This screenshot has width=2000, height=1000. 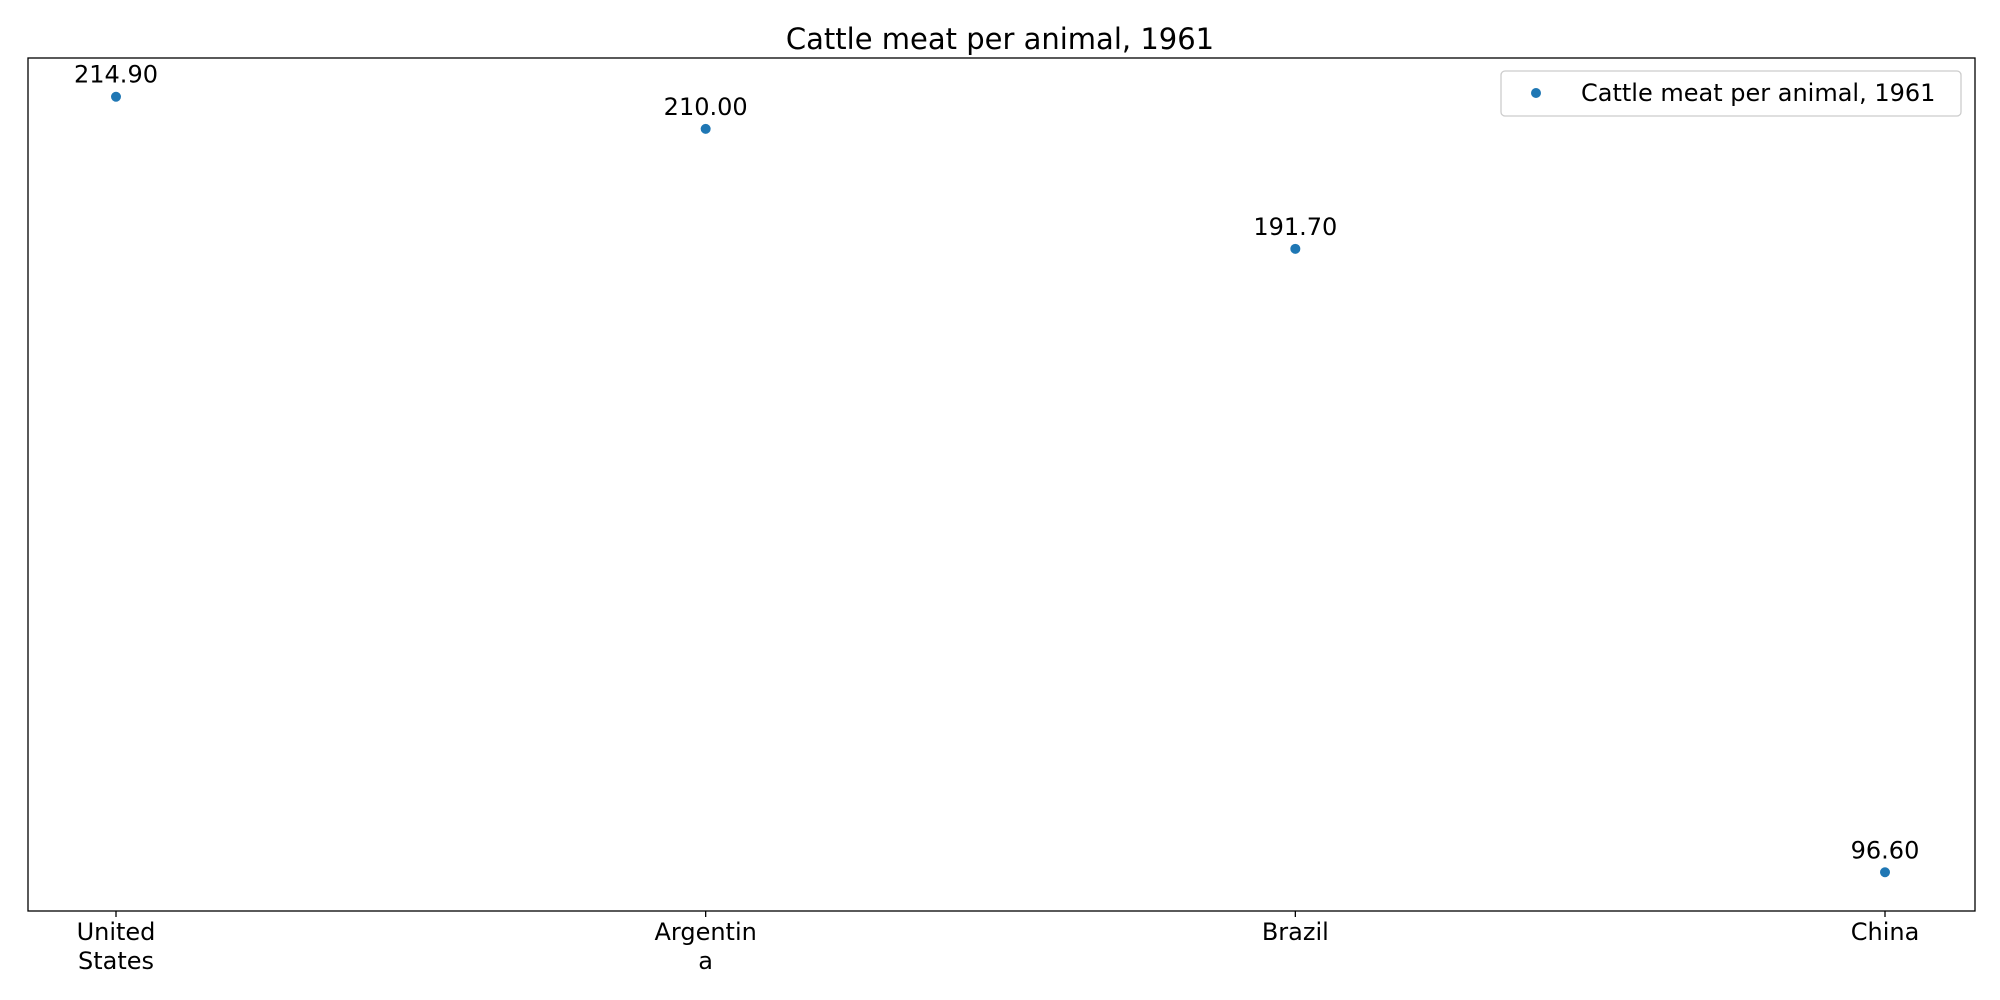 I want to click on x-tick-label-line: China, so click(x=1885, y=932).